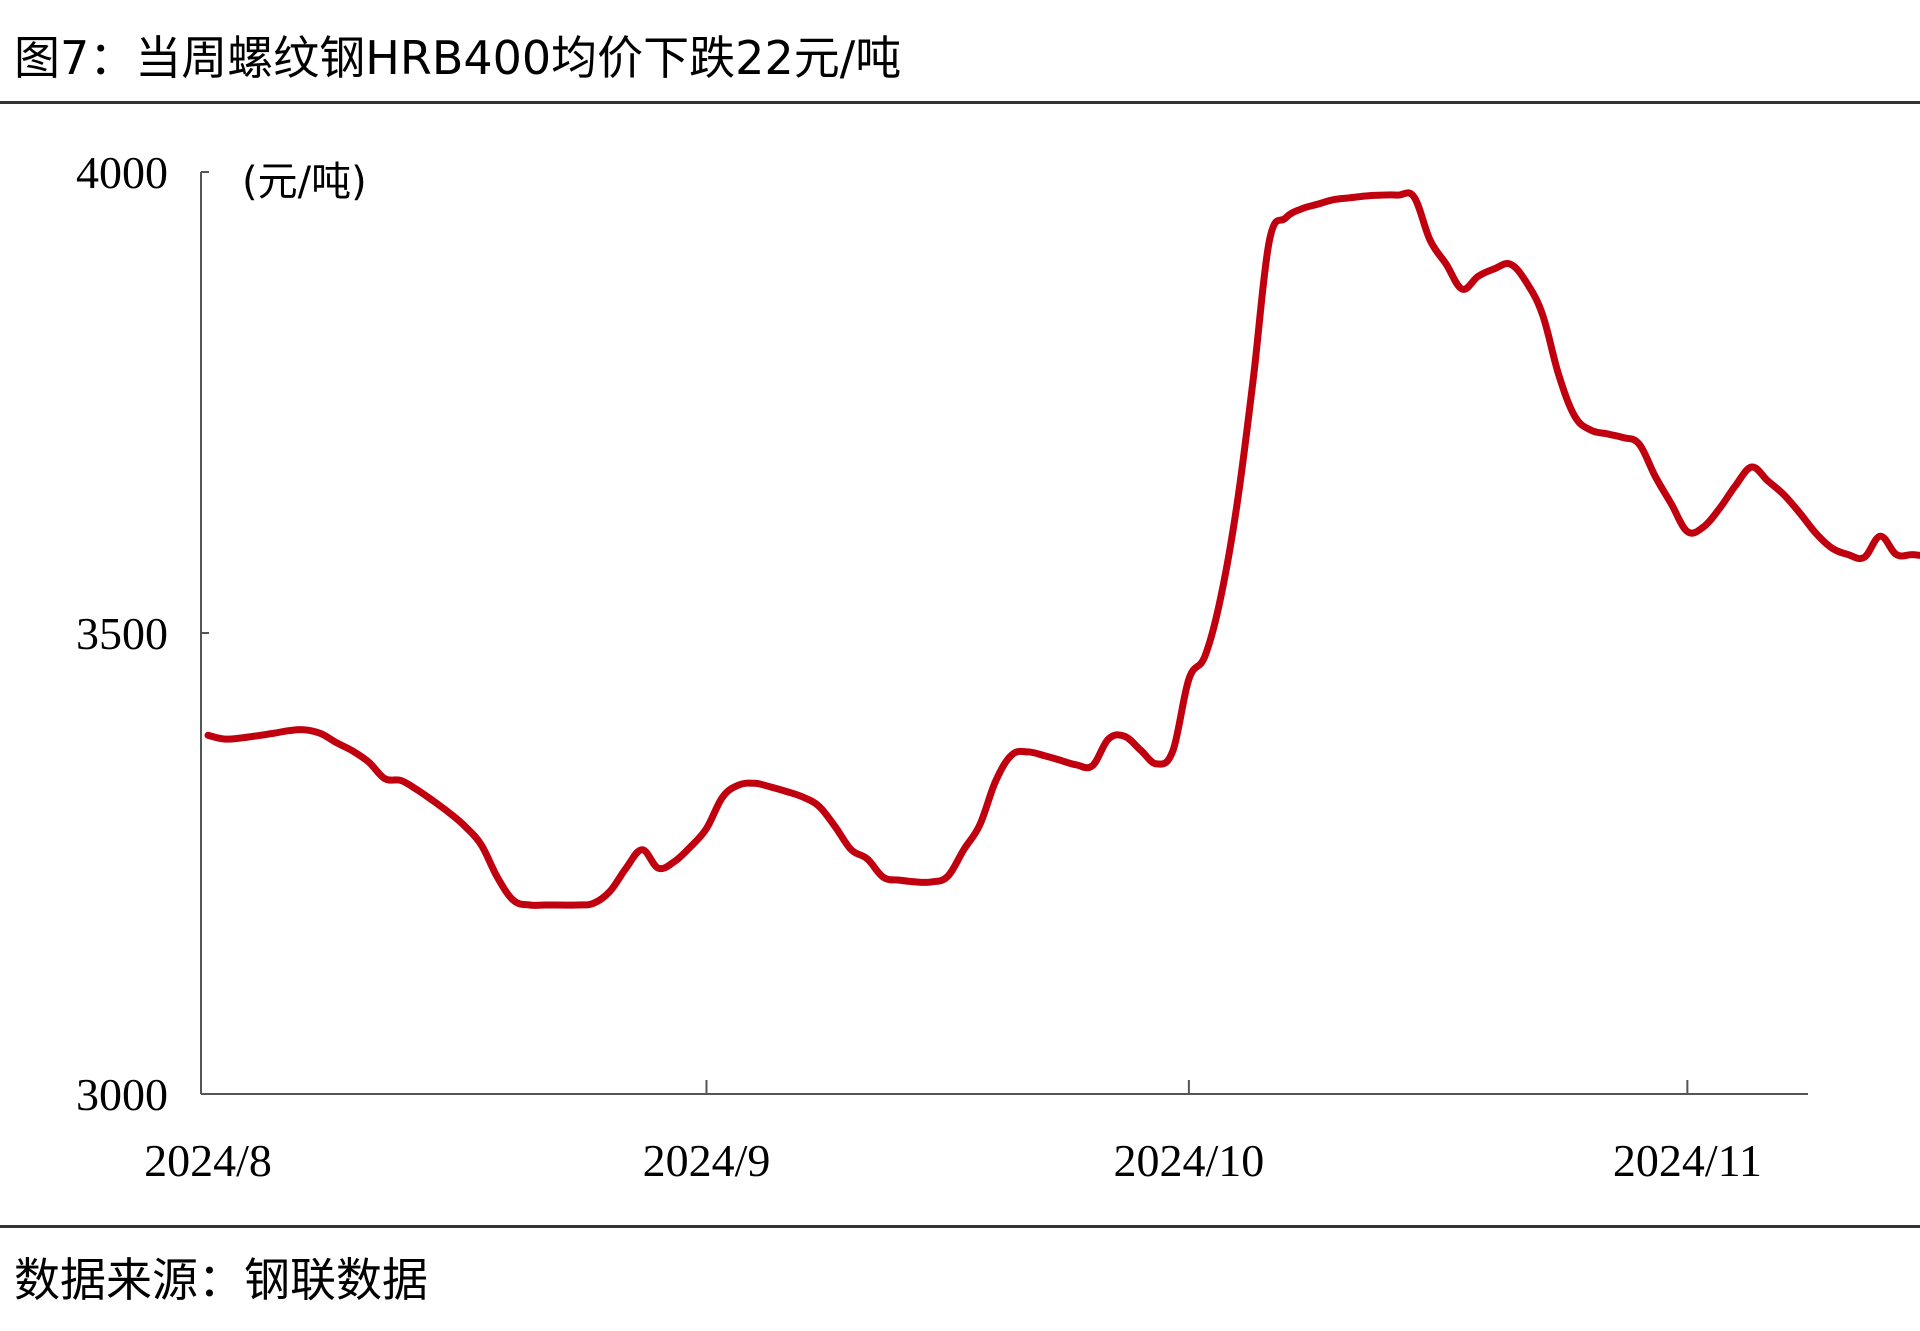 Image resolution: width=1920 pixels, height=1331 pixels. Describe the element at coordinates (122, 172) in the screenshot. I see `y-tick-label: 4000` at that location.